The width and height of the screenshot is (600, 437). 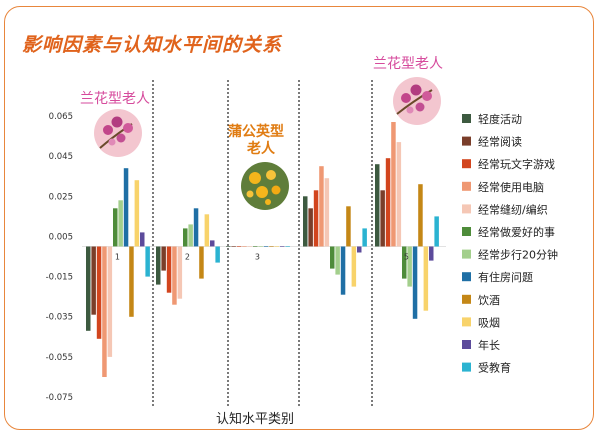 I want to click on y-tick-label: -0.035, so click(x=59, y=318).